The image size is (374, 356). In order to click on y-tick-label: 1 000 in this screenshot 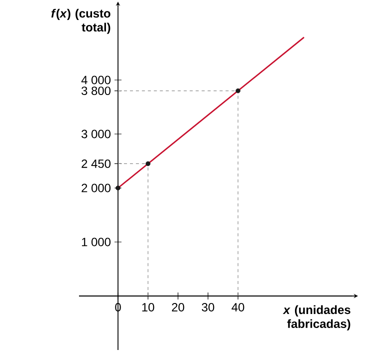, I will do `click(96, 242)`.